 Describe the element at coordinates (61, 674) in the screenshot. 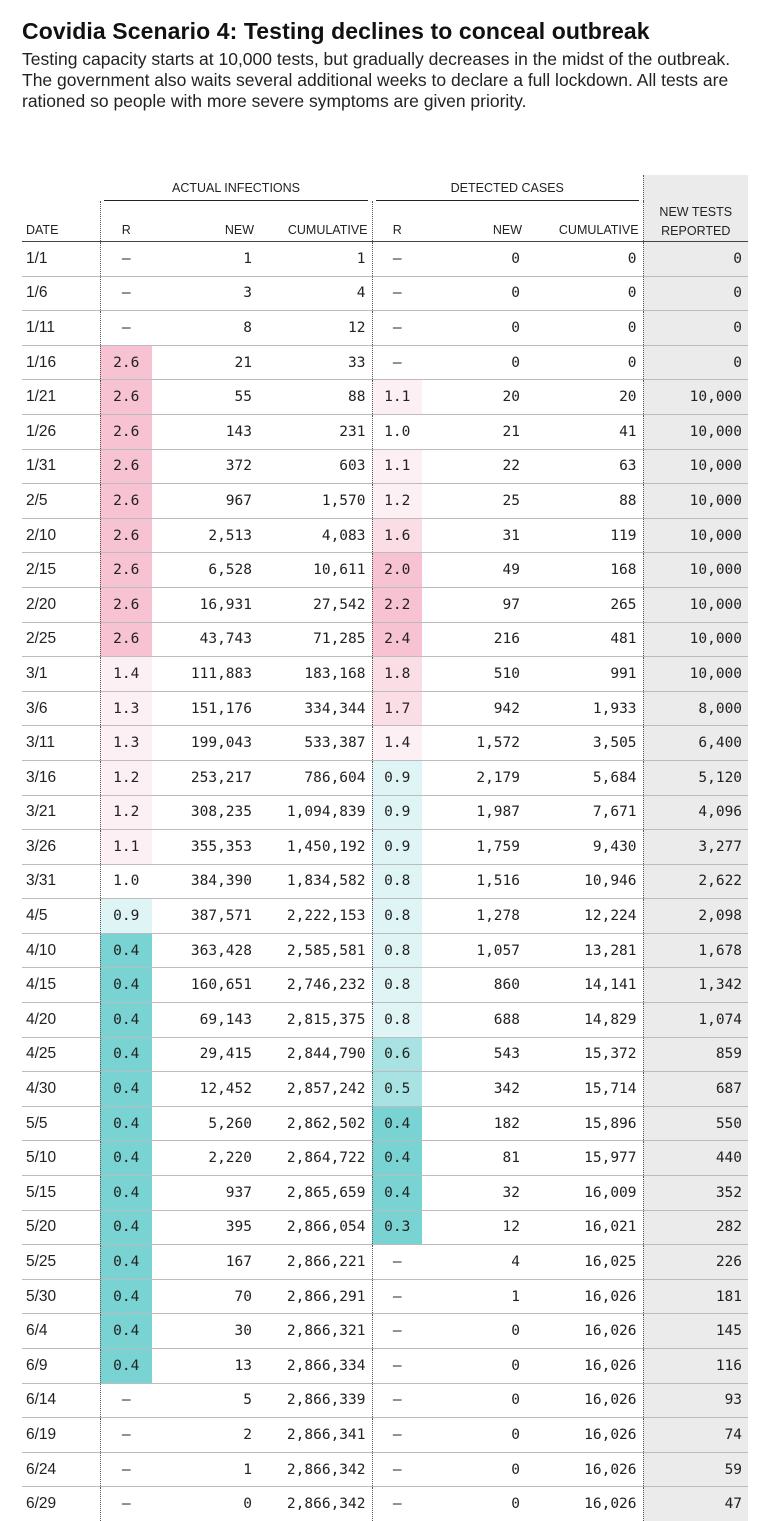

I see `cell-date: 3/1` at that location.